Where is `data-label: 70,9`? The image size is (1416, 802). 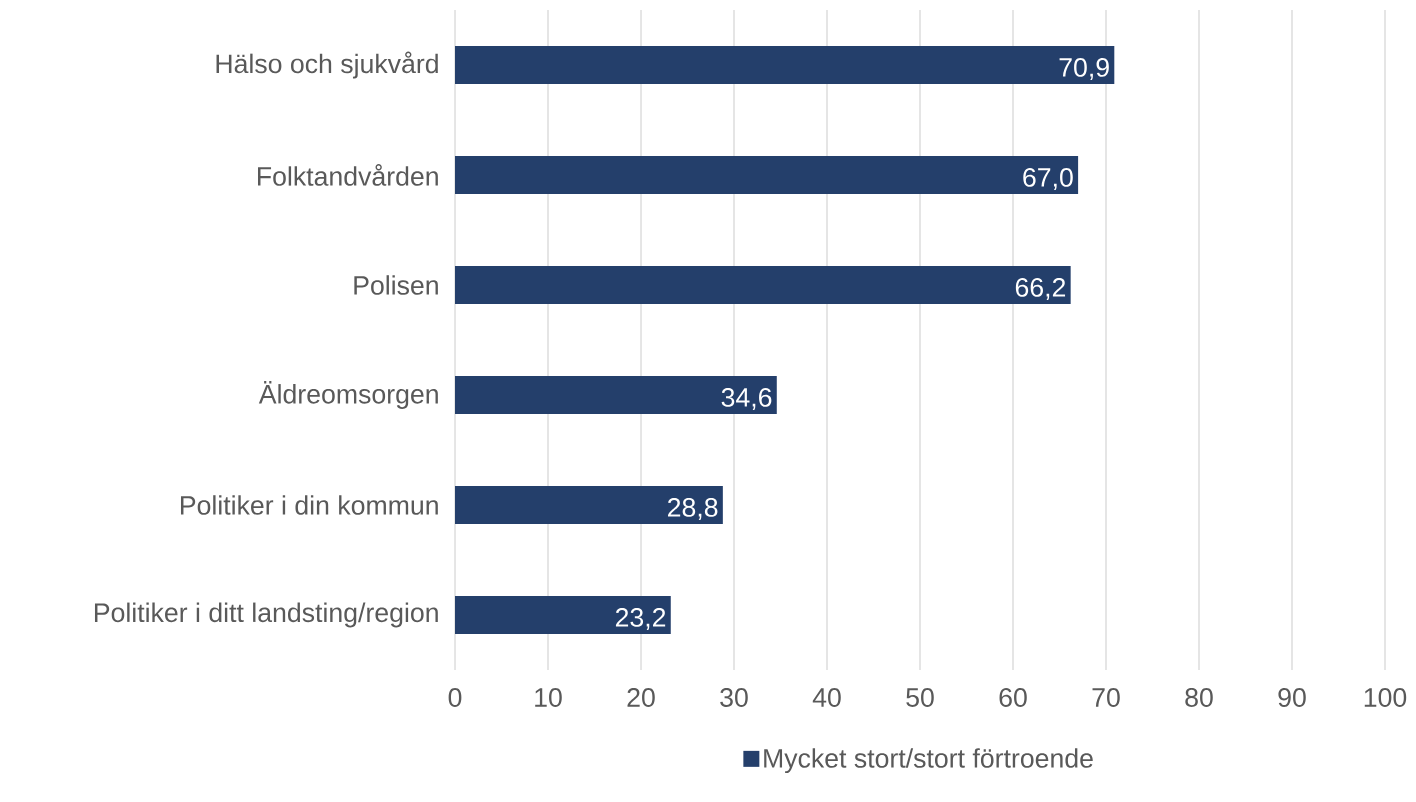
data-label: 70,9 is located at coordinates (1084, 69).